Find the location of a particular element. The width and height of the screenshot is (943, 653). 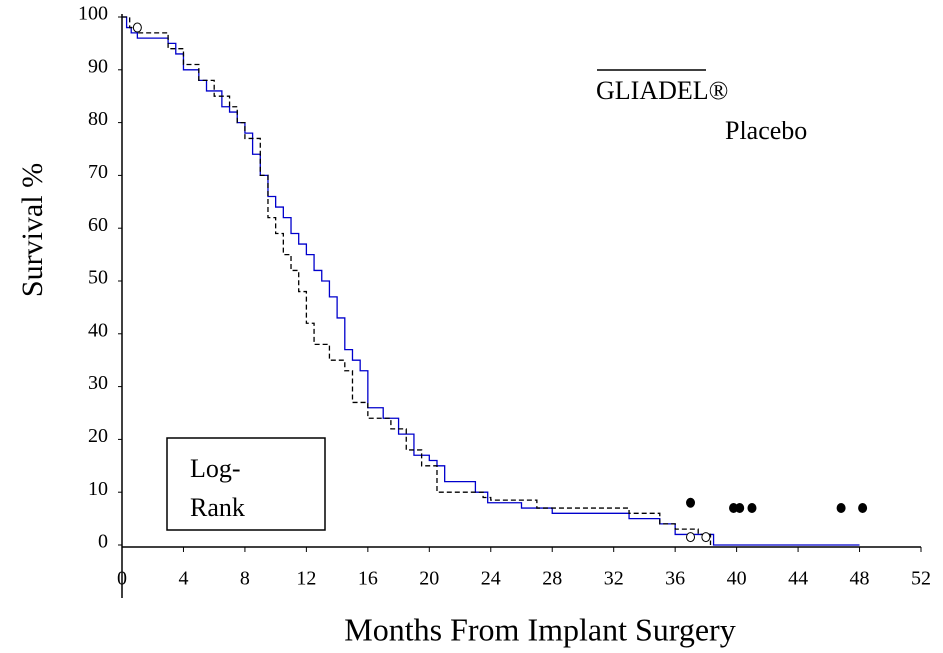

y-tick-label: 30 is located at coordinates (98, 383).